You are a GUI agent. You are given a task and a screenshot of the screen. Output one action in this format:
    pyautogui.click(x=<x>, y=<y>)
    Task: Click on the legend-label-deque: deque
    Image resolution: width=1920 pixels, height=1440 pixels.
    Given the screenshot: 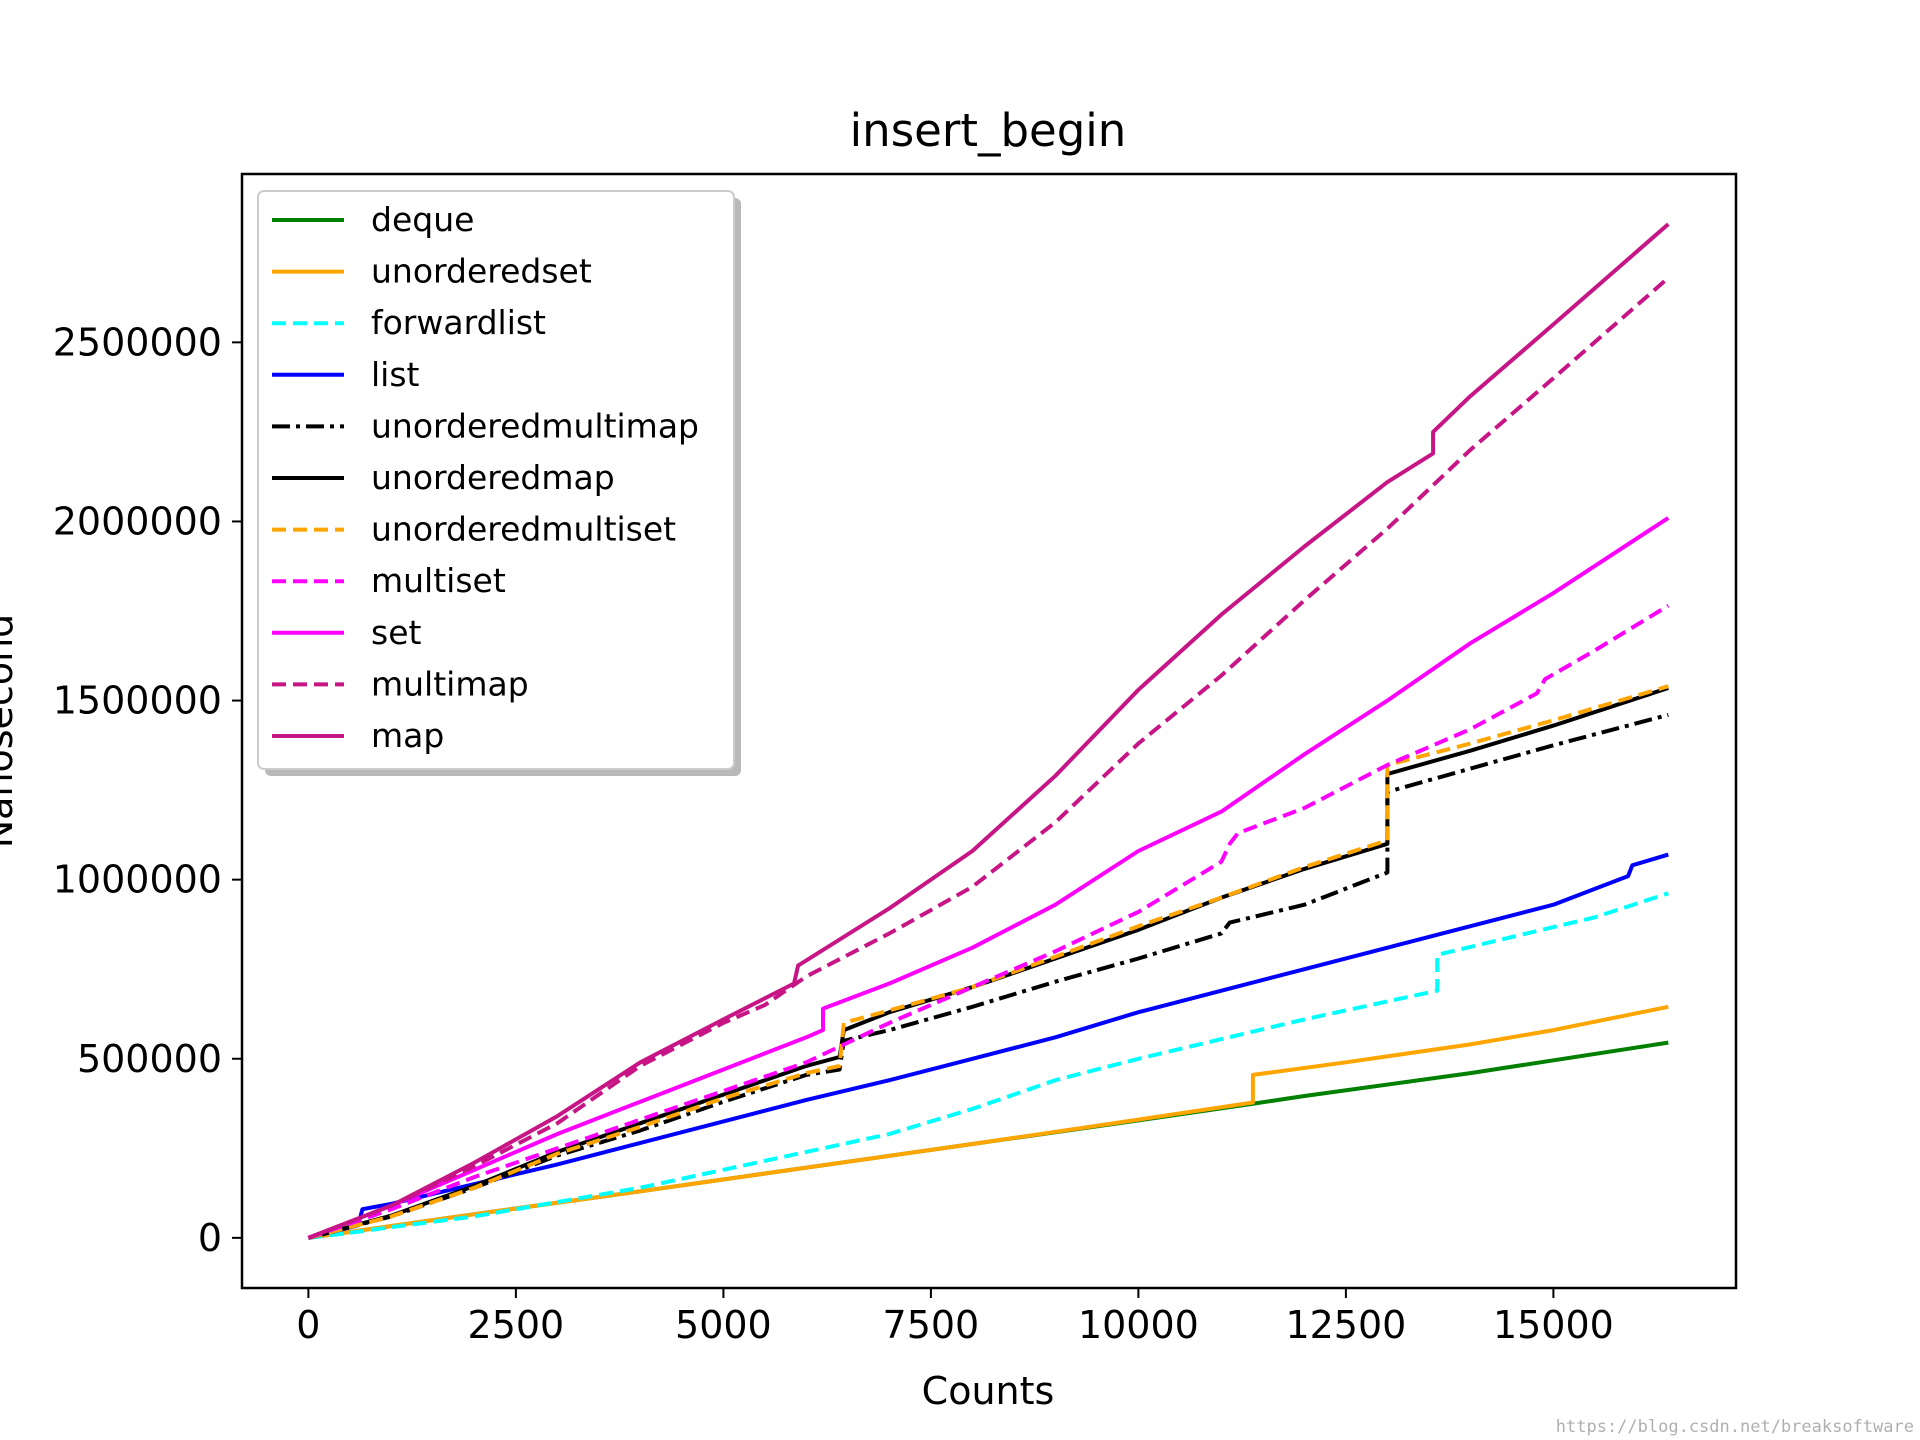 What is the action you would take?
    pyautogui.click(x=422, y=219)
    